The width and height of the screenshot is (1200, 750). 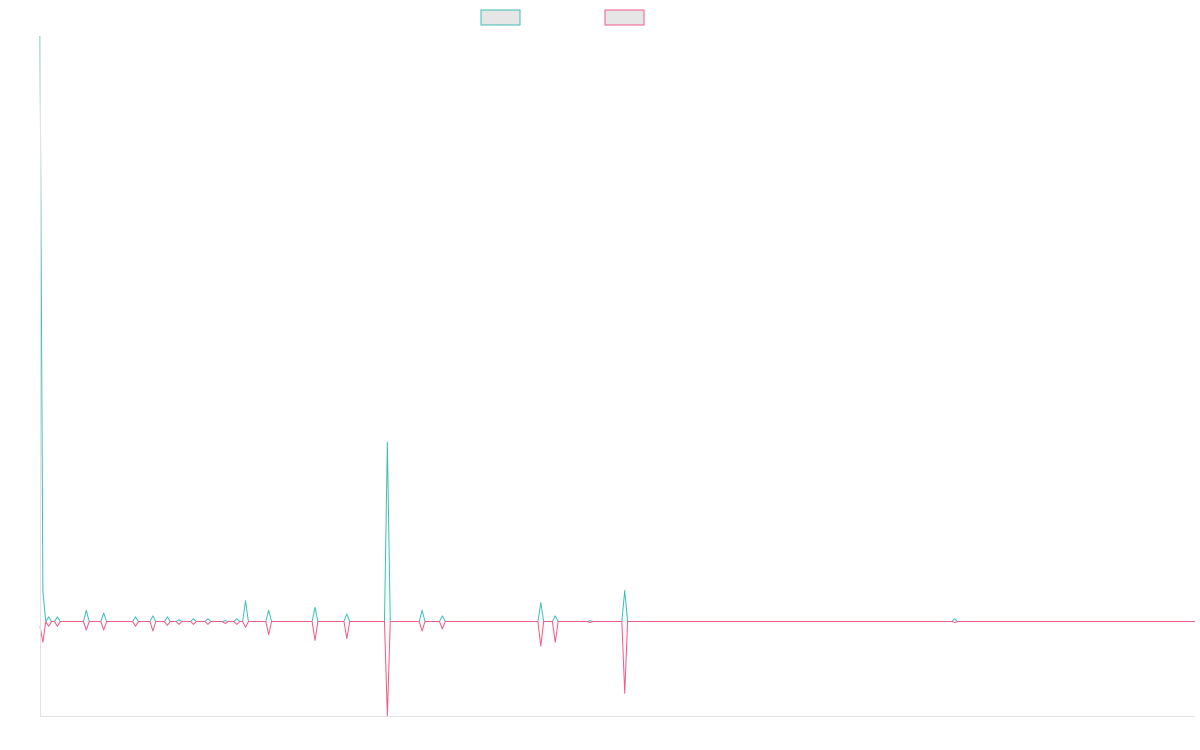 I want to click on series-1-area, so click(x=617, y=669).